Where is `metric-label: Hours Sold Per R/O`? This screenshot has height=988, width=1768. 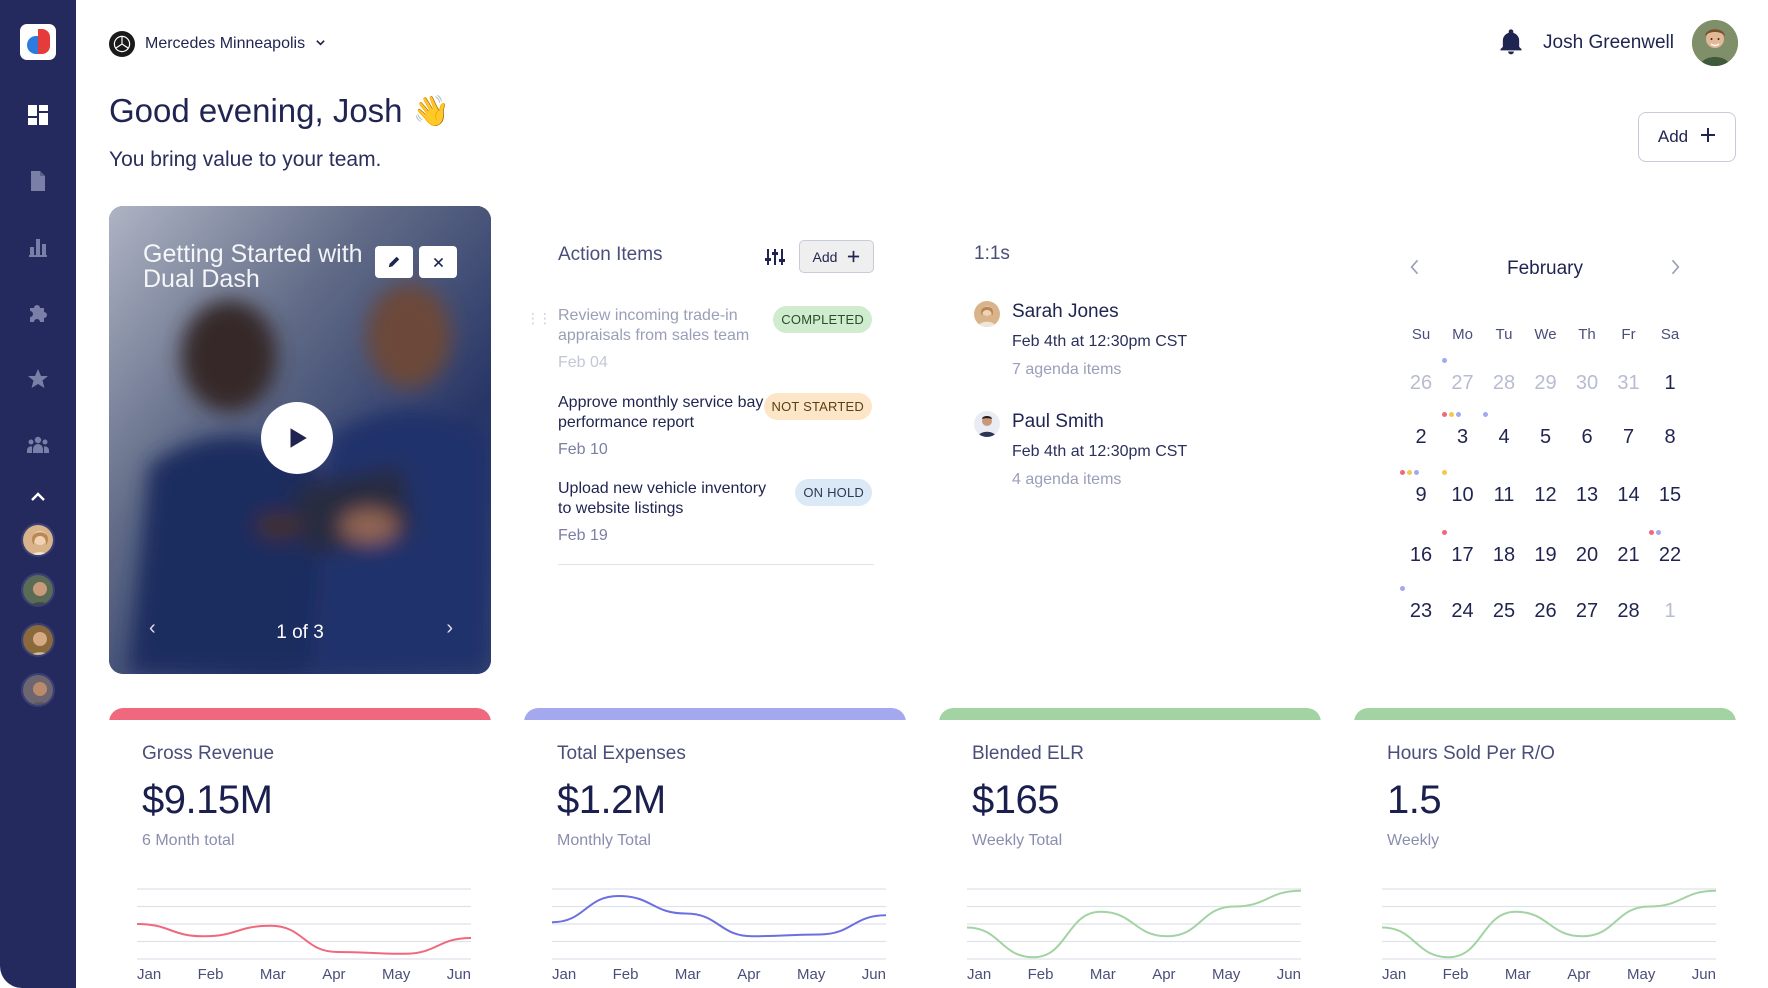
metric-label: Hours Sold Per R/O is located at coordinates (1471, 753).